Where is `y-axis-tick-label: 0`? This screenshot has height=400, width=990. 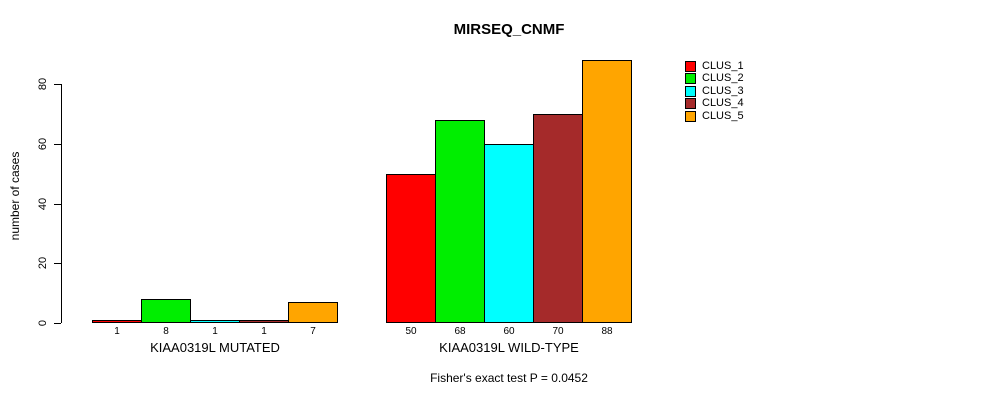 y-axis-tick-label: 0 is located at coordinates (43, 323).